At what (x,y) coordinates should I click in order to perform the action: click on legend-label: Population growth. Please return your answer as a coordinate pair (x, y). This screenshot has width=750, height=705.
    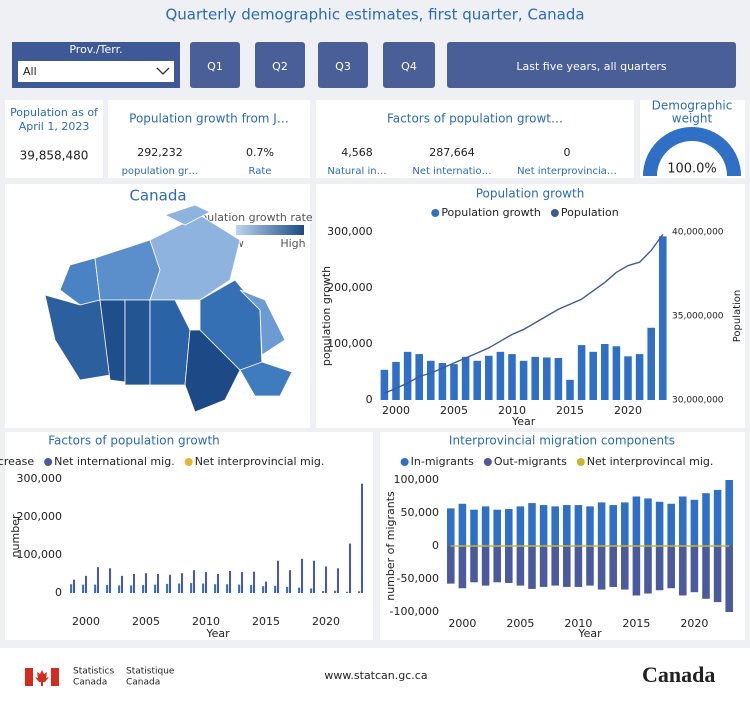
    Looking at the image, I should click on (491, 212).